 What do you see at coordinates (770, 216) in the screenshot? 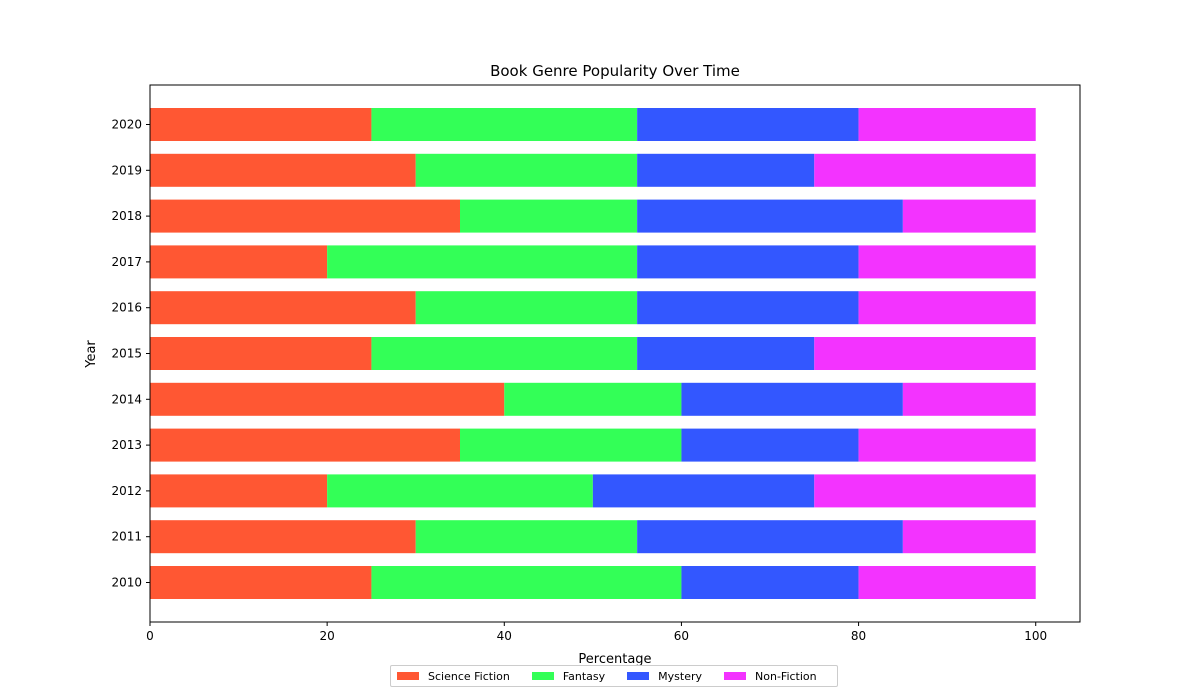
I see `bar-mystery-2018` at bounding box center [770, 216].